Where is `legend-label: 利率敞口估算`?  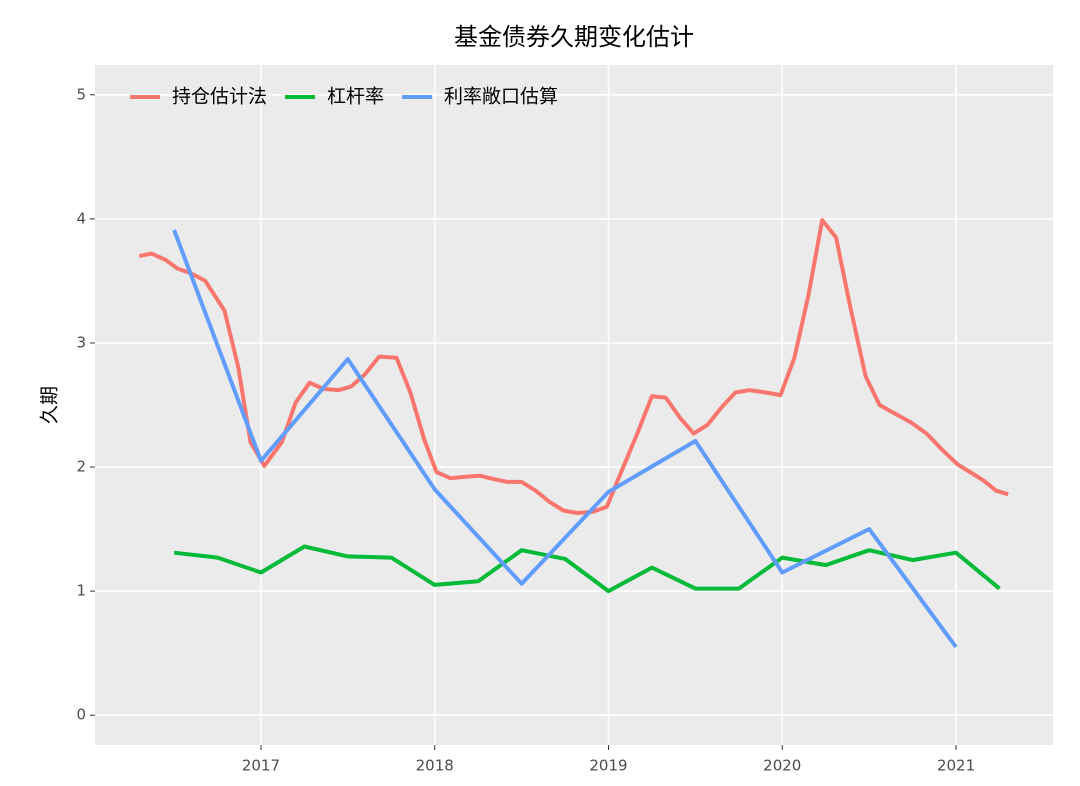 legend-label: 利率敞口估算 is located at coordinates (501, 97).